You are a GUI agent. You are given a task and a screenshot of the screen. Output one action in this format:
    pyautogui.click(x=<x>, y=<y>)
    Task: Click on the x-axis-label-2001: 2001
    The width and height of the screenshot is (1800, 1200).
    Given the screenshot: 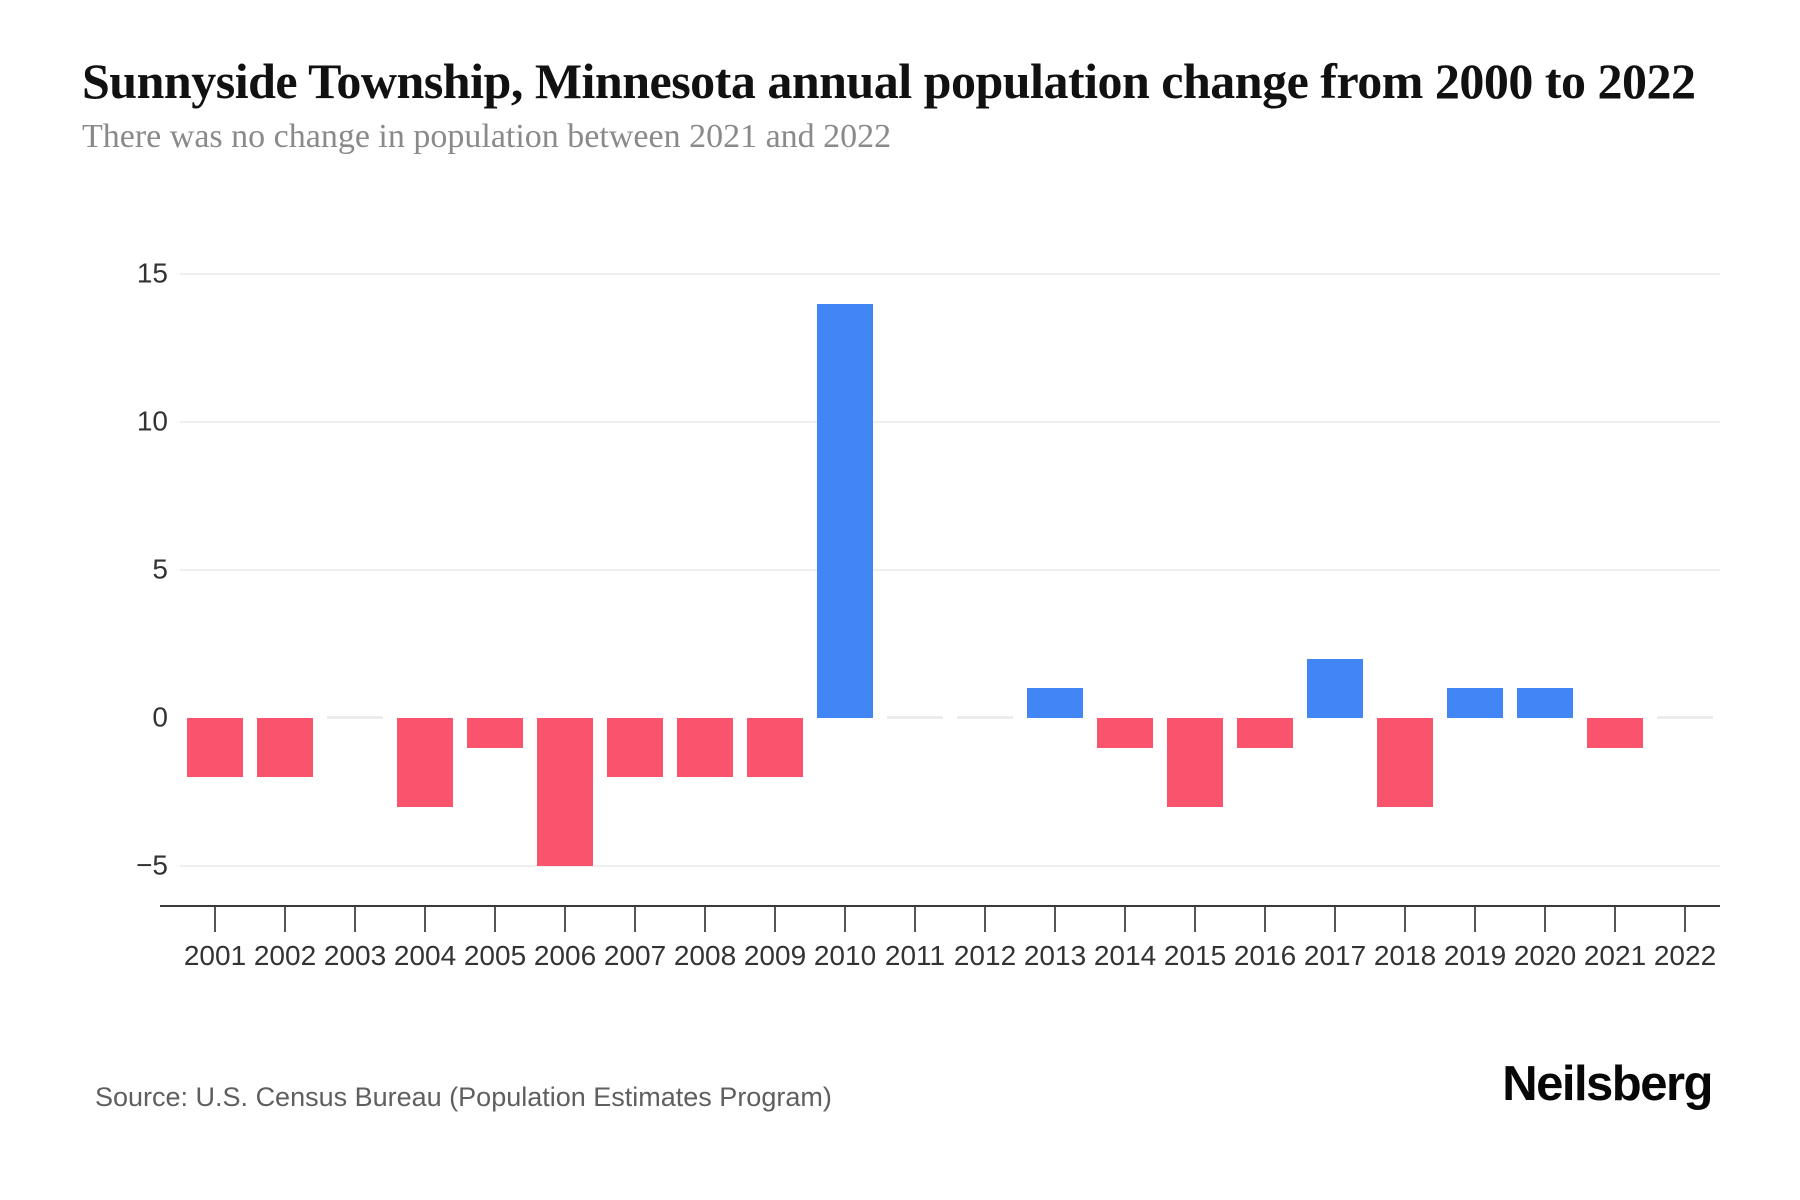 What is the action you would take?
    pyautogui.click(x=215, y=955)
    